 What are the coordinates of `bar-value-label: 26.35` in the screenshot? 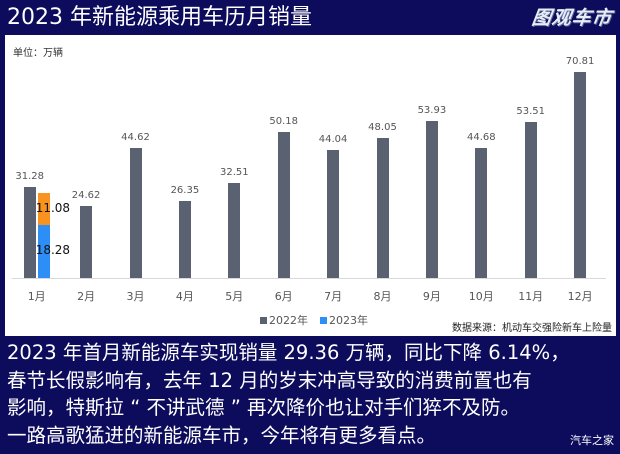 It's located at (185, 191).